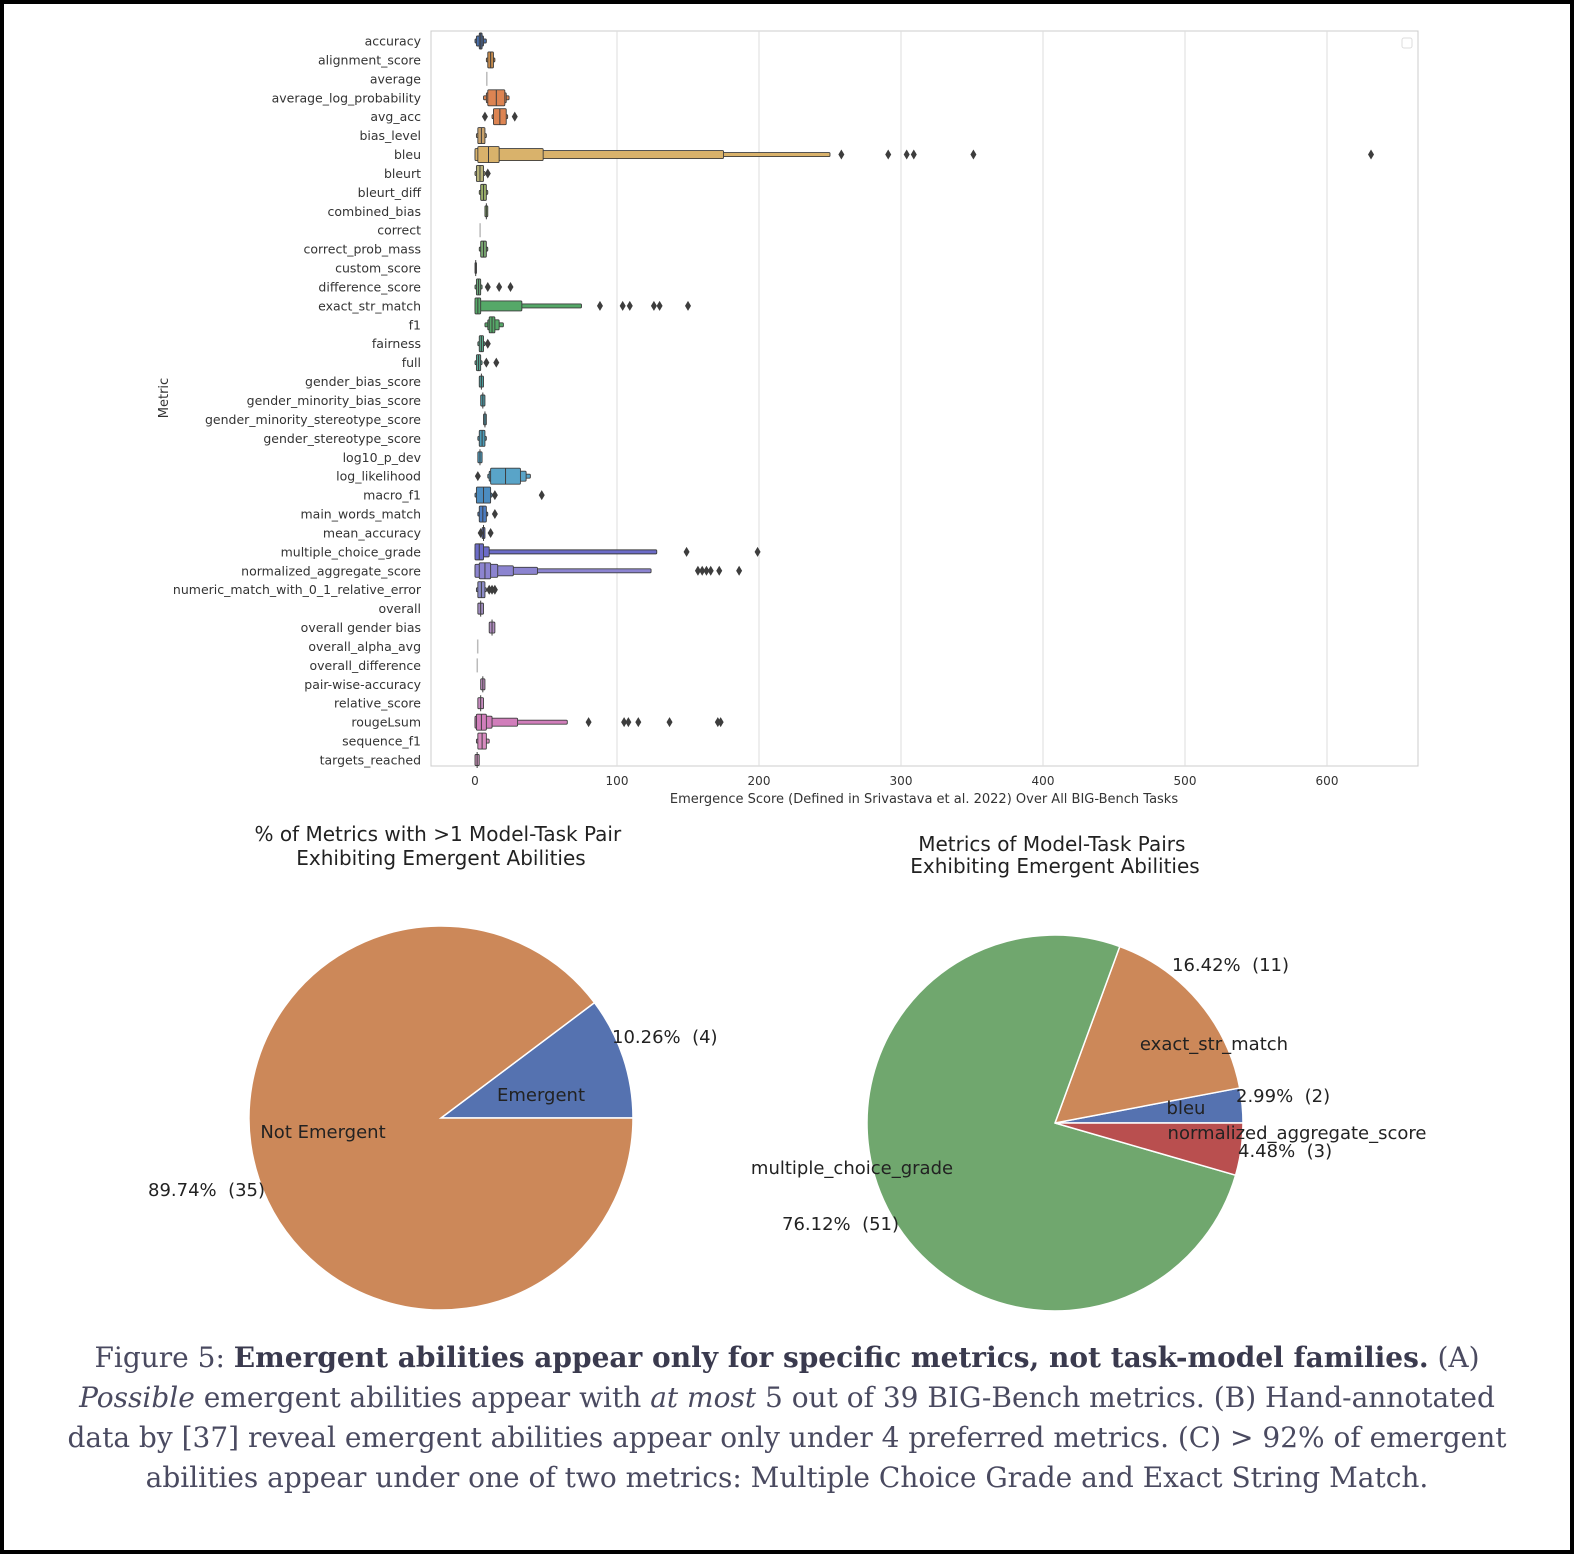 Image resolution: width=1574 pixels, height=1554 pixels. I want to click on y-tick-label-macro-f1: macro_f1, so click(392, 495).